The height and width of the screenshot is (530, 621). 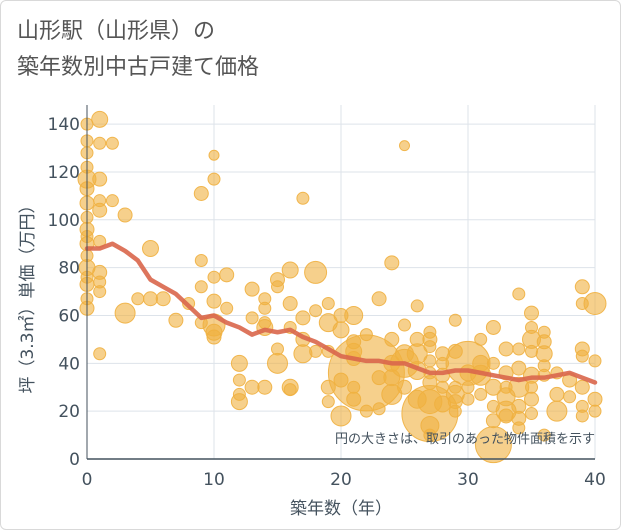 I want to click on x-tick-labels: 0 10 20 30 40, so click(x=344, y=480).